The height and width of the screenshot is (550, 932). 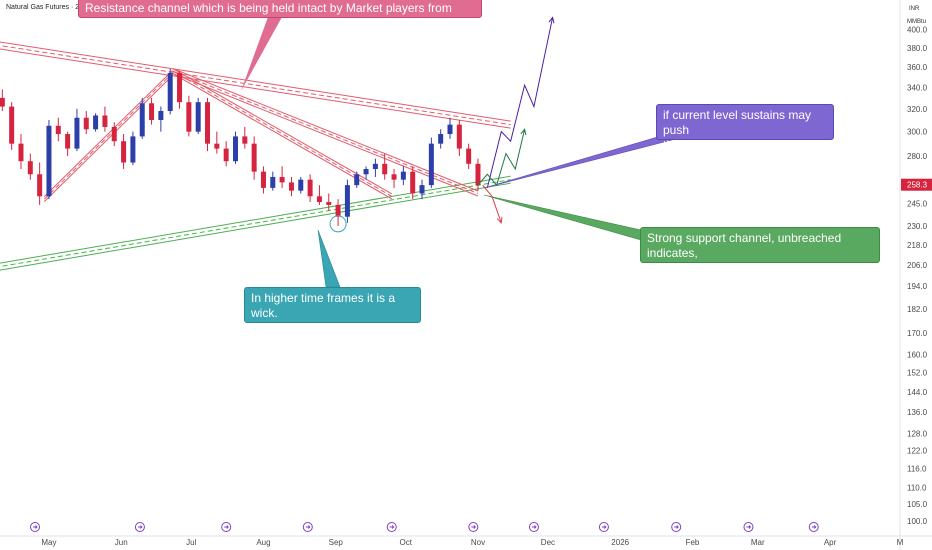 What do you see at coordinates (322, 328) in the screenshot?
I see `wick-callout-line2: similar to fake breakdown.` at bounding box center [322, 328].